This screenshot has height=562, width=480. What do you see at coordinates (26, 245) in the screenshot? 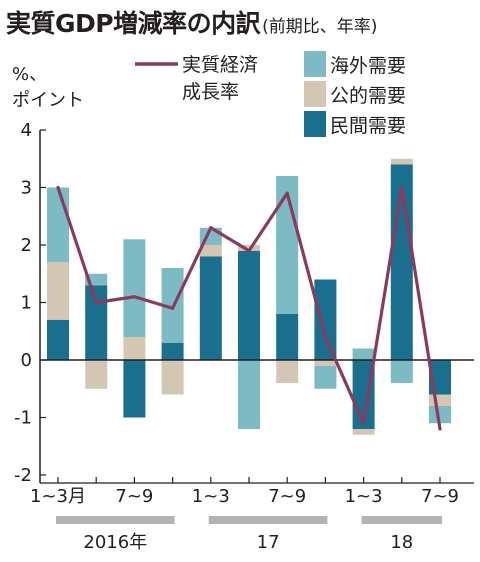
I see `y-tick-label-2: 2` at bounding box center [26, 245].